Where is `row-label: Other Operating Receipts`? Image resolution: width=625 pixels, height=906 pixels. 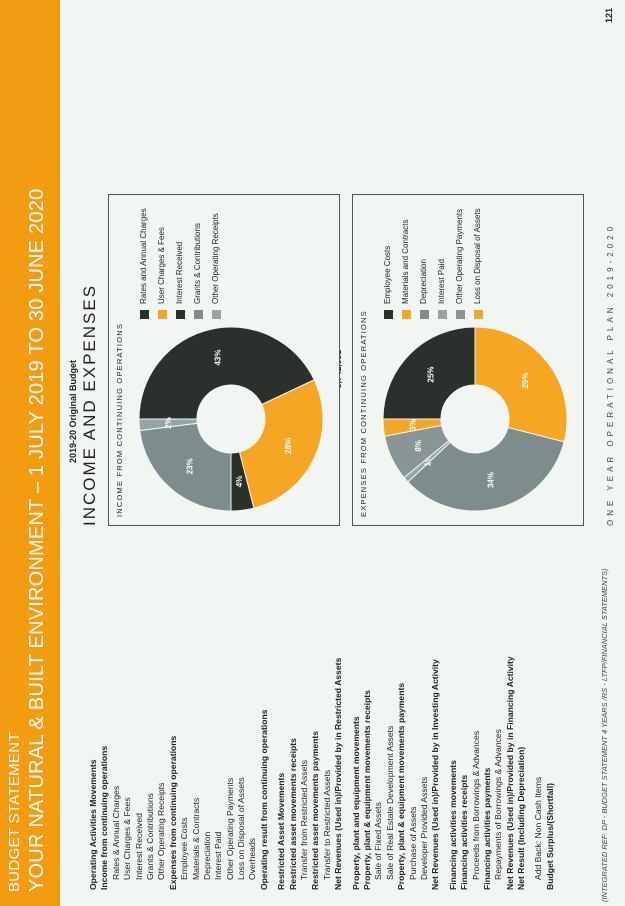
row-label: Other Operating Receipts is located at coordinates (161, 831).